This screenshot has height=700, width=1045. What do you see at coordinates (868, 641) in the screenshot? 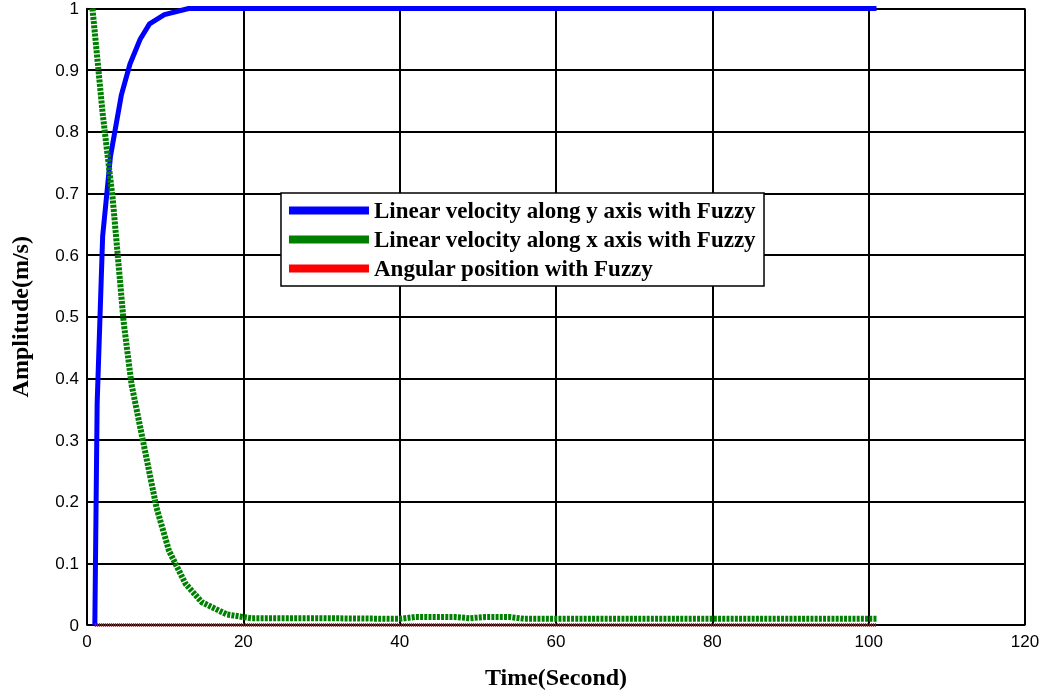
I see `x-tick-label: 100` at bounding box center [868, 641].